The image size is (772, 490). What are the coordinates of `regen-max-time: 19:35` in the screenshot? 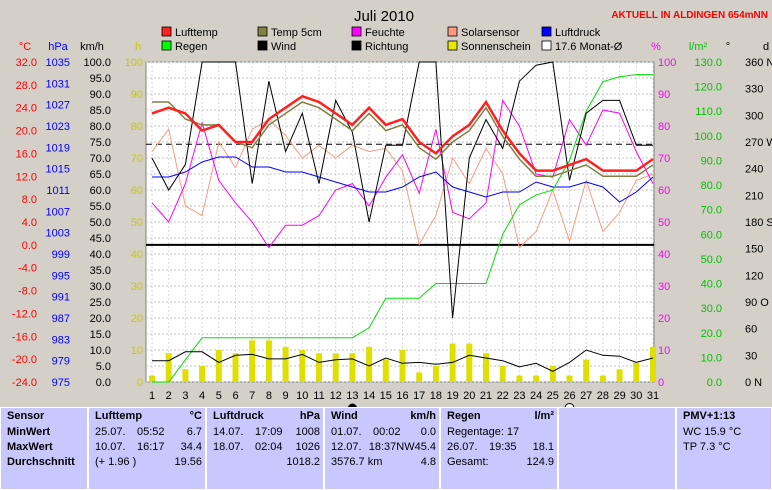 It's located at (503, 447).